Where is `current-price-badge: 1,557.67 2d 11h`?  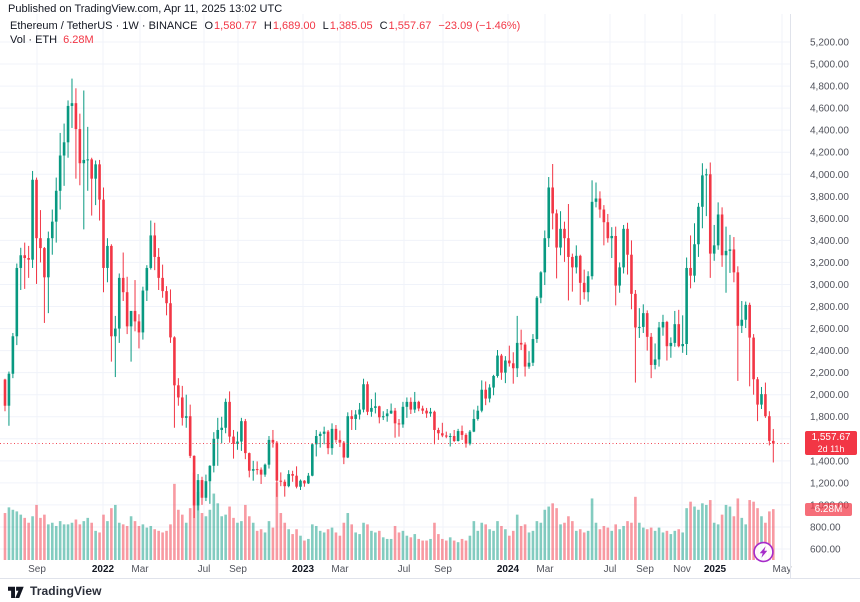 current-price-badge: 1,557.67 2d 11h is located at coordinates (831, 443).